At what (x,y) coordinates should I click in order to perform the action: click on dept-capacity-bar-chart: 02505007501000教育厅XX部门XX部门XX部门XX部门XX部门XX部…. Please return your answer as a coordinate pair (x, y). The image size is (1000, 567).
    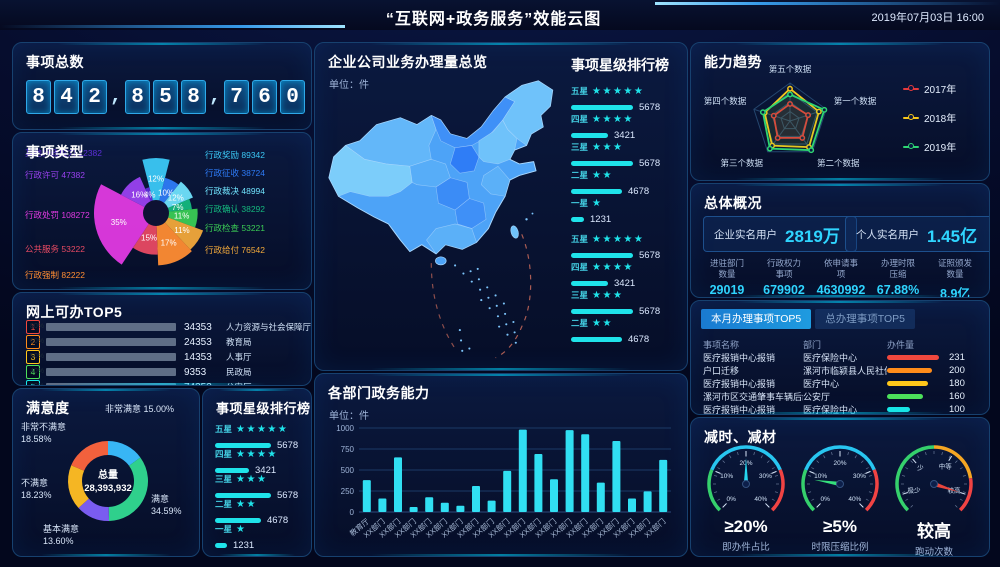
    Looking at the image, I should click on (503, 482).